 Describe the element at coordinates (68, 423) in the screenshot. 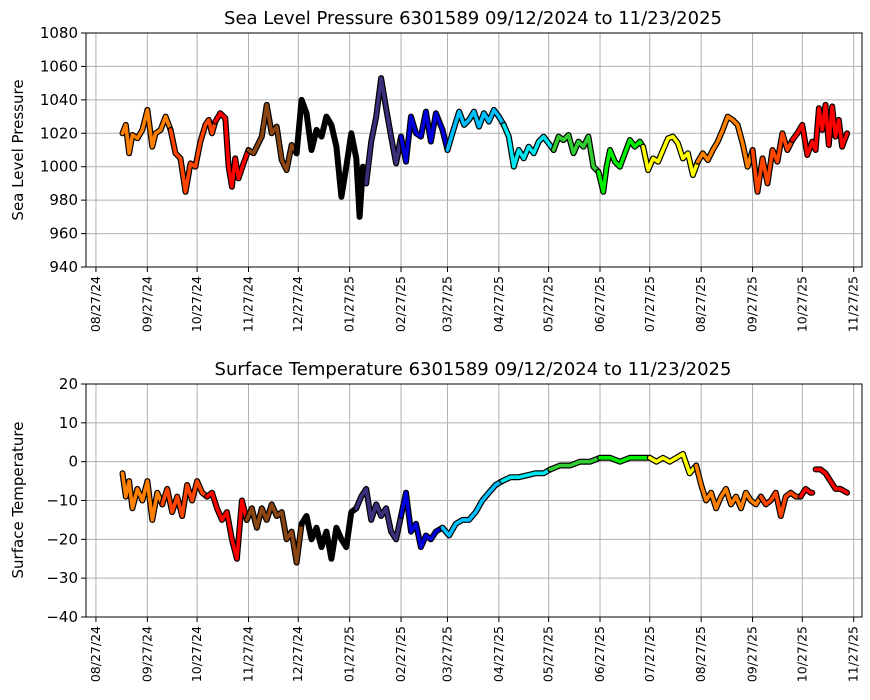

I see `y-tick-label: 10` at that location.